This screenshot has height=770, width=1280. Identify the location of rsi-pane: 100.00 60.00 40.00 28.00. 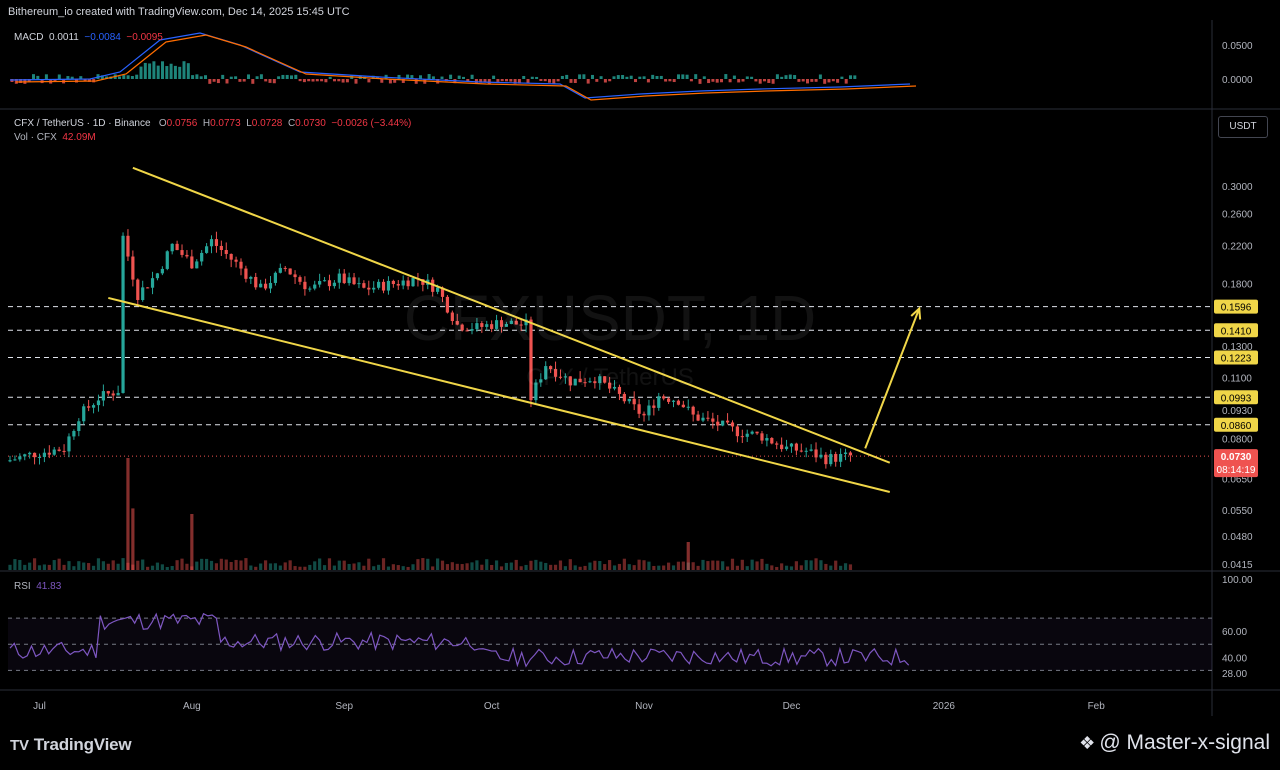
(630, 627).